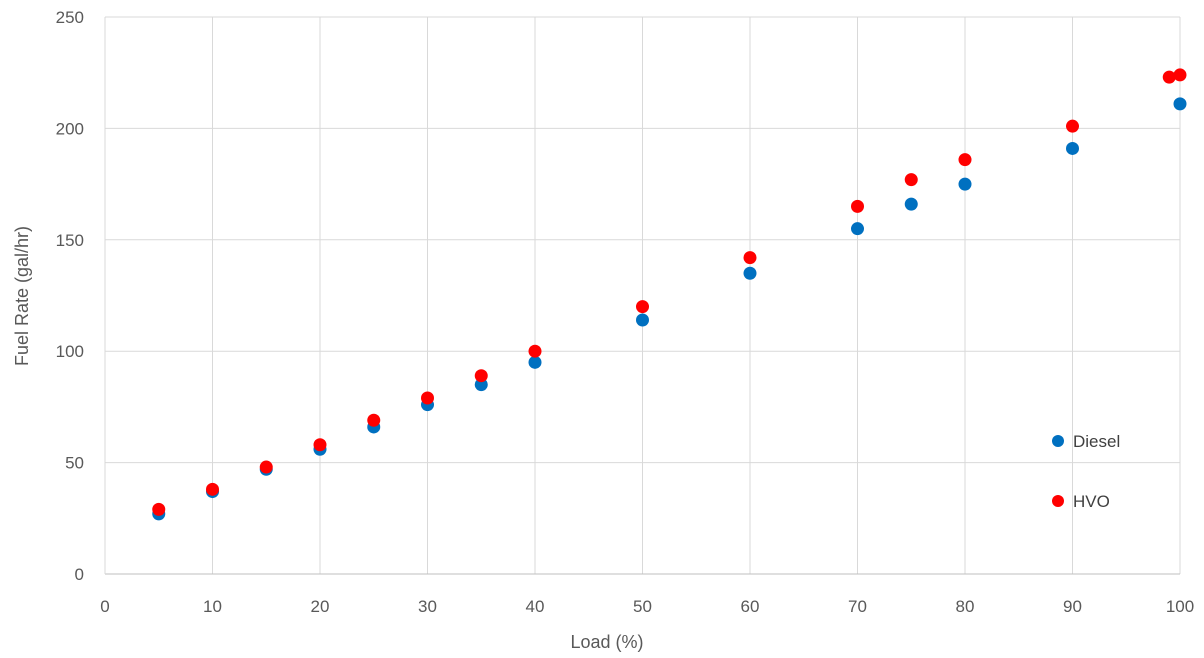  What do you see at coordinates (642, 606) in the screenshot?
I see `x-tick-label: 50` at bounding box center [642, 606].